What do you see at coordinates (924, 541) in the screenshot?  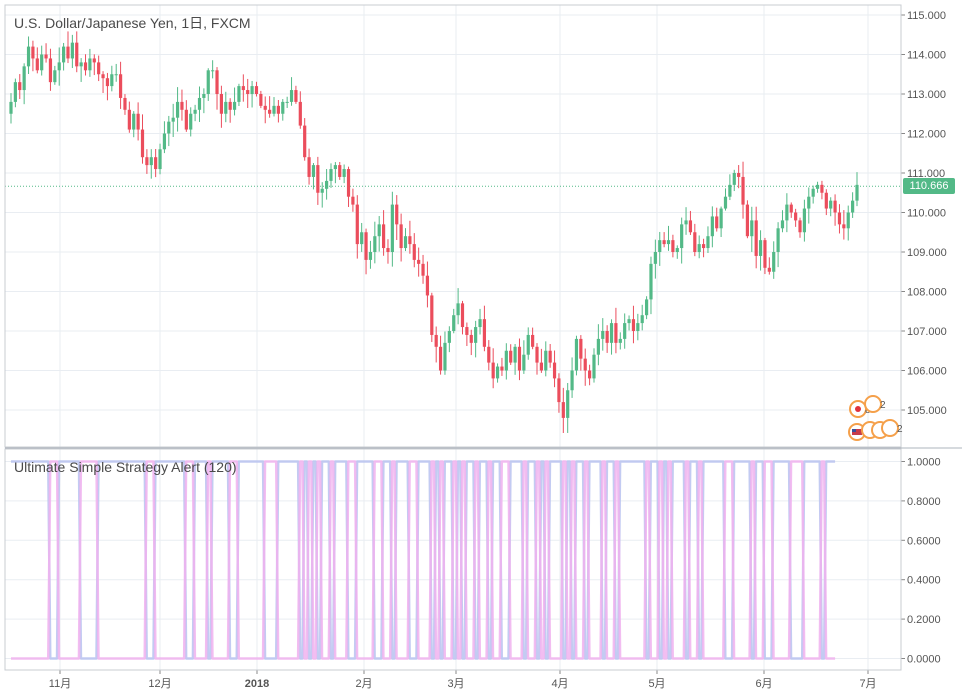 I see `indicator-tick-label: 0.6000` at bounding box center [924, 541].